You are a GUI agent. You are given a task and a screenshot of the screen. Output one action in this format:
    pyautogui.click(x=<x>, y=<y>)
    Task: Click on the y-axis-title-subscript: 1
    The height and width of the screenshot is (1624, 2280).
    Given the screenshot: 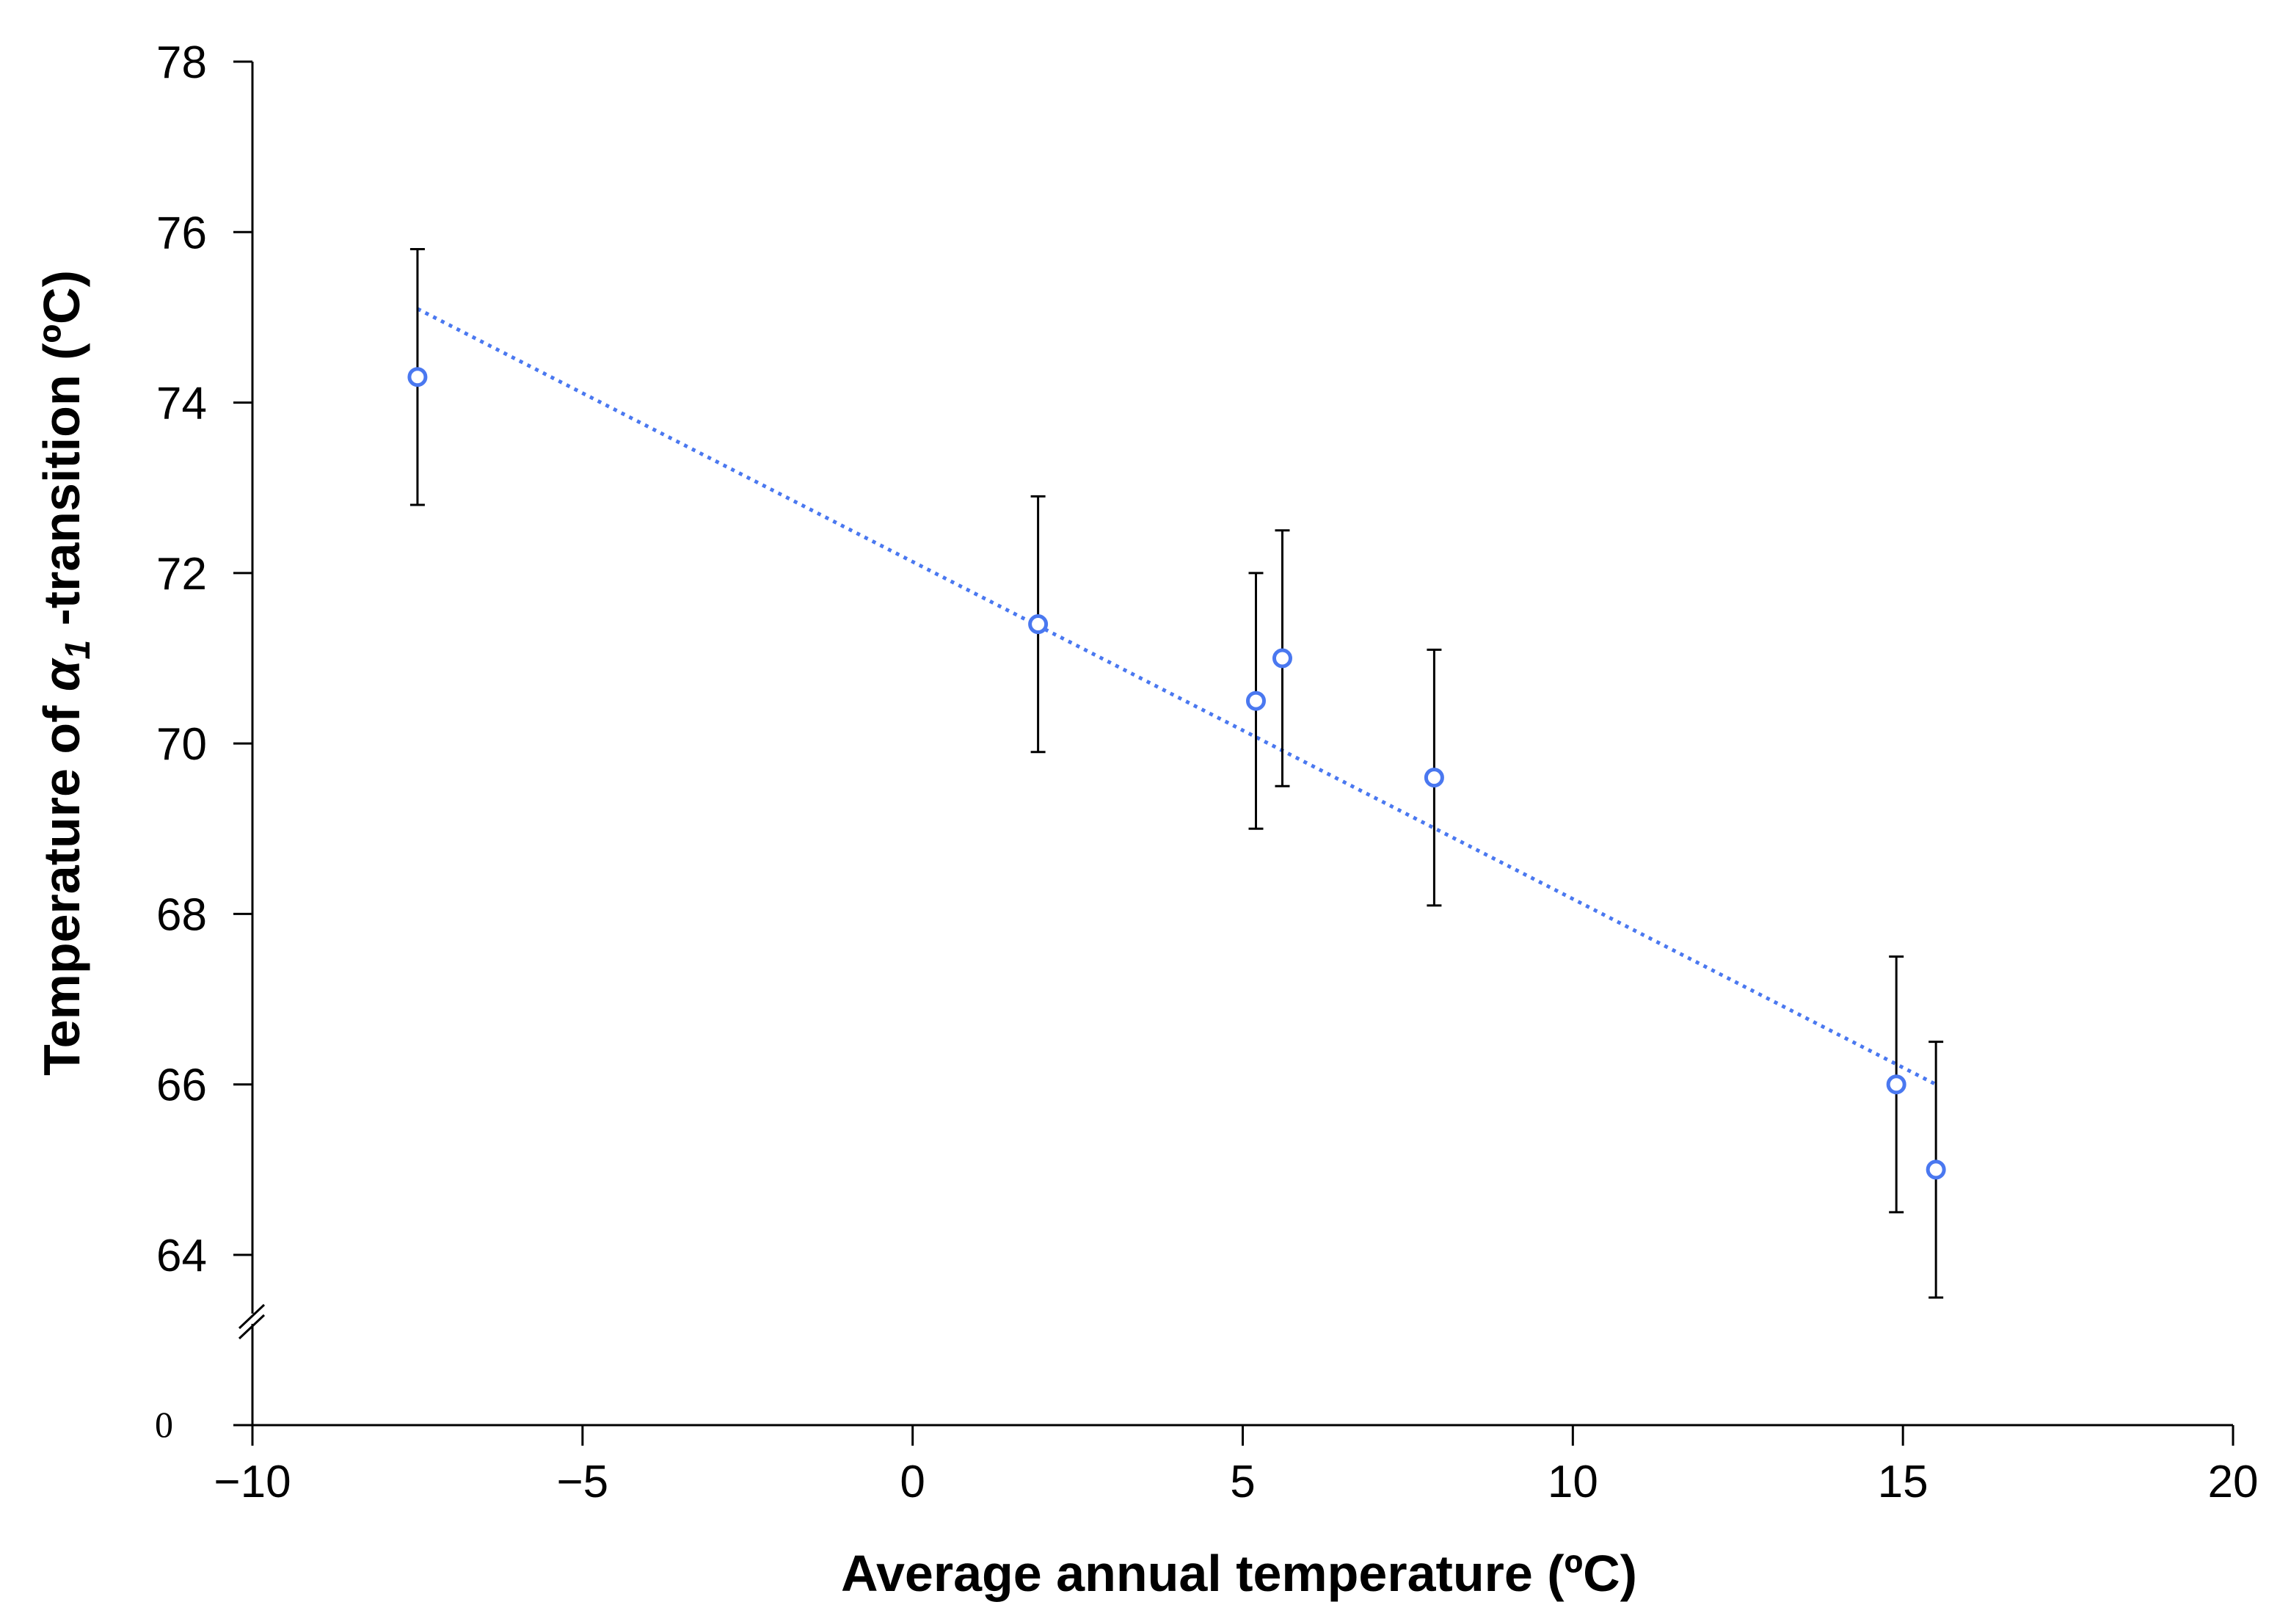 What is the action you would take?
    pyautogui.click(x=79, y=650)
    